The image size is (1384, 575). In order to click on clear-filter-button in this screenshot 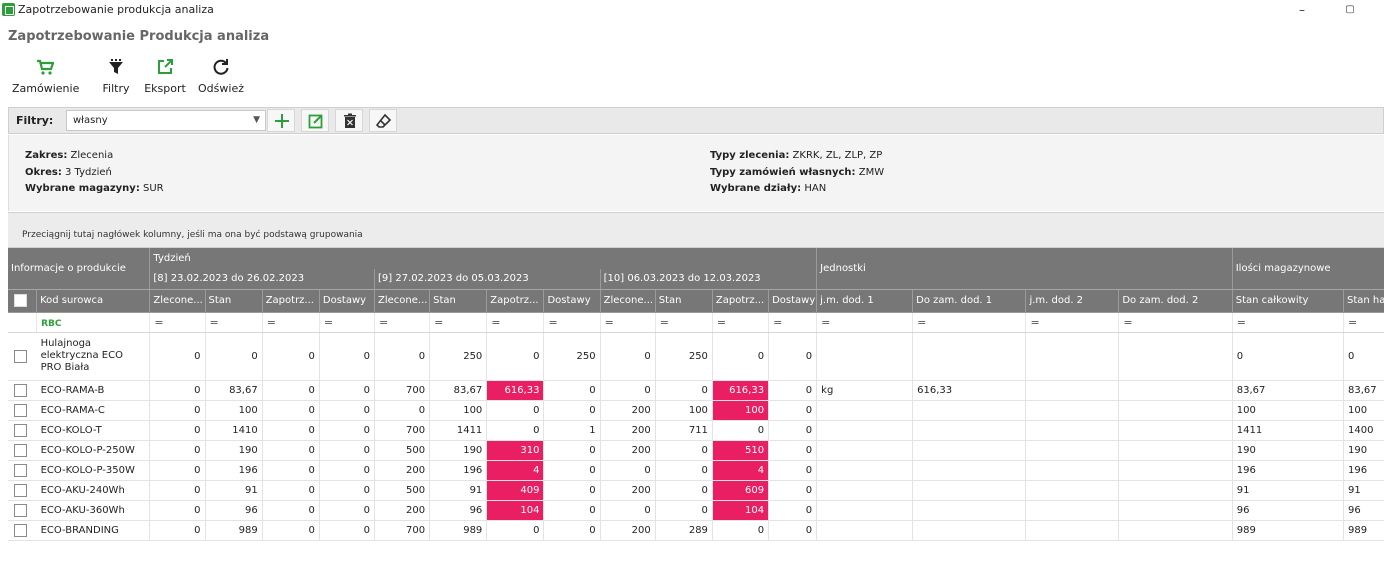, I will do `click(383, 120)`.